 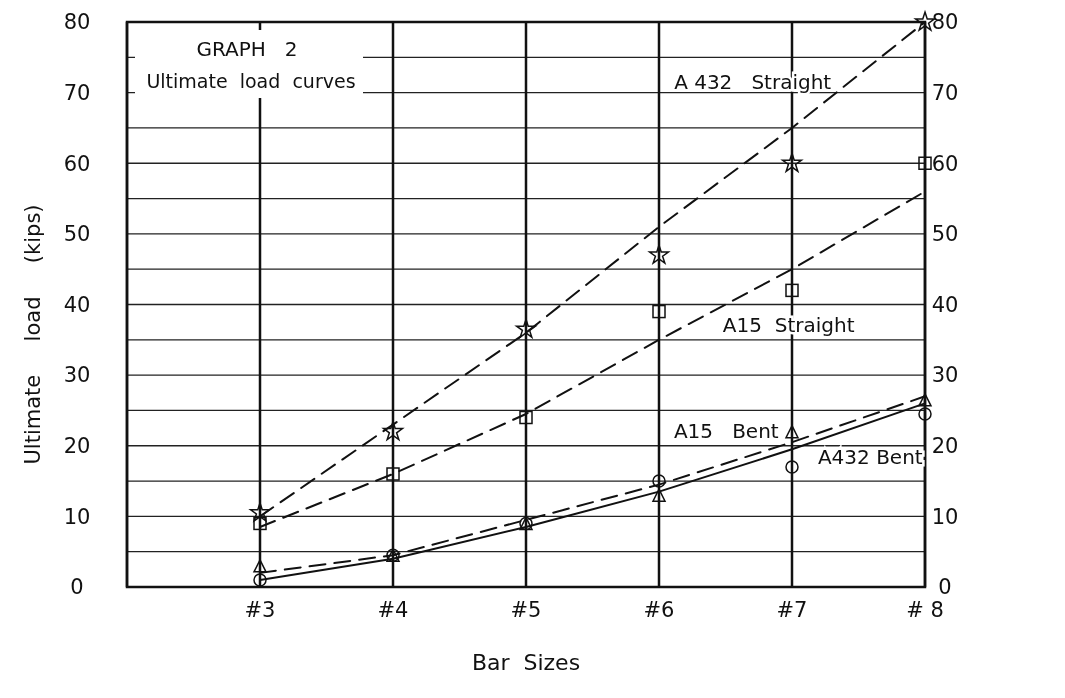 What do you see at coordinates (945, 516) in the screenshot?
I see `y2-tick-label: 10` at bounding box center [945, 516].